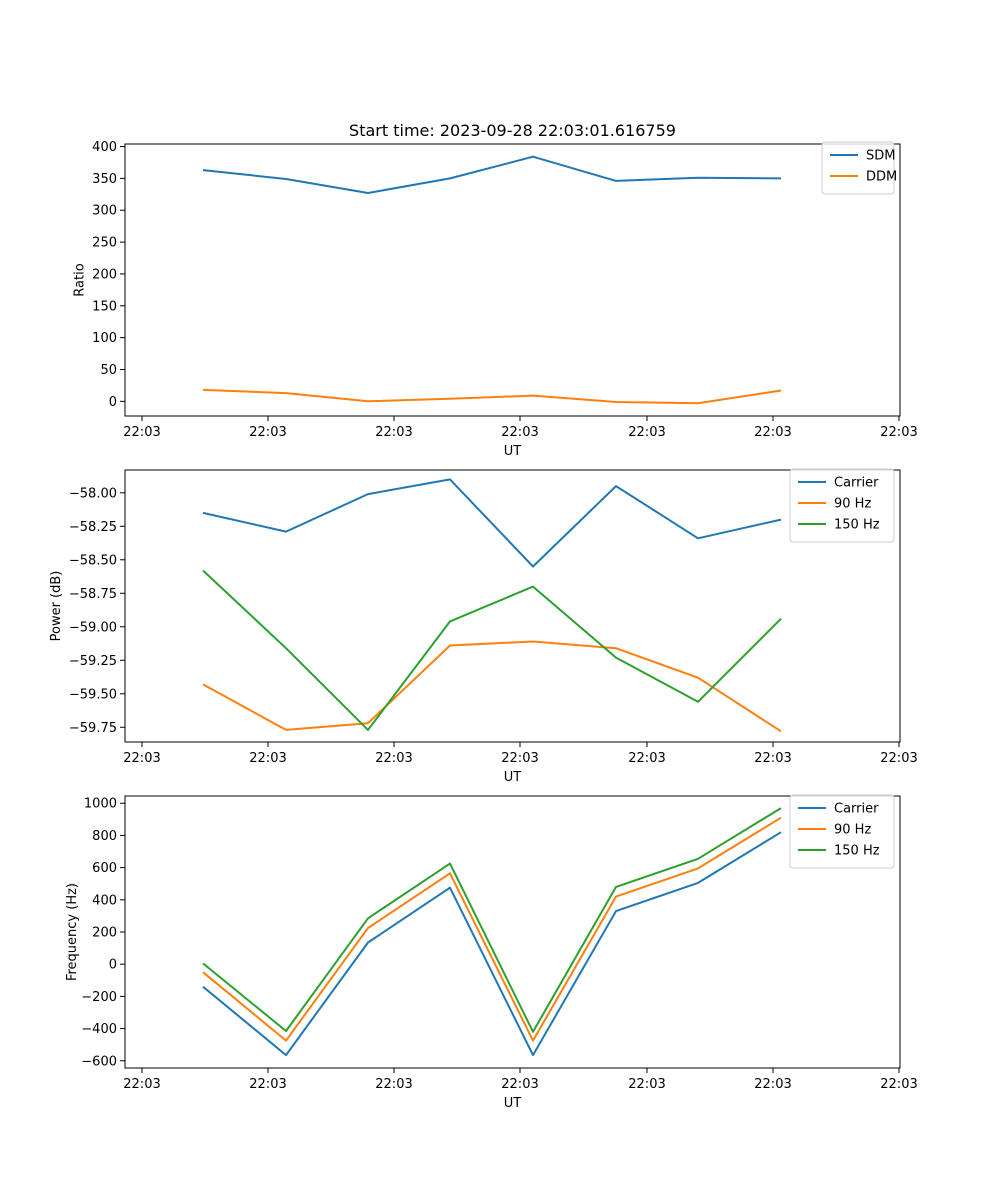 This screenshot has width=1000, height=1200. I want to click on y-tick-label: −600, so click(99, 1061).